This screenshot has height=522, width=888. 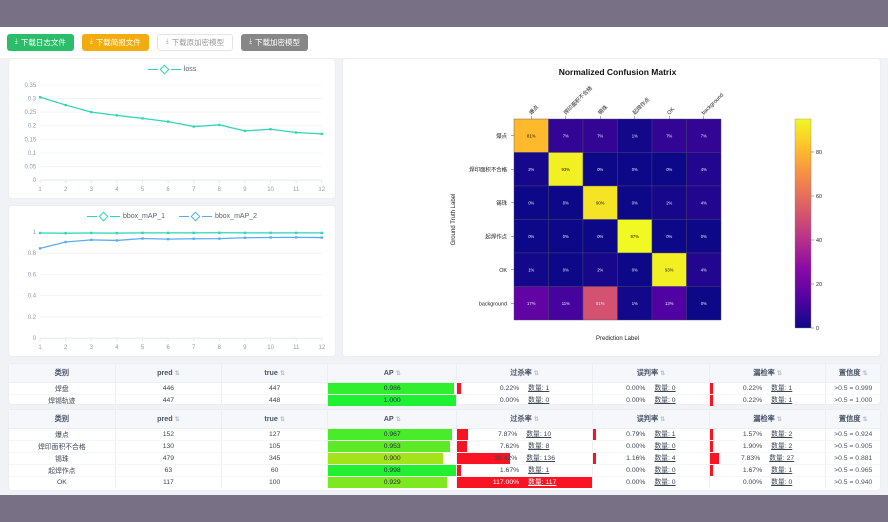 What do you see at coordinates (40, 42) in the screenshot?
I see `download-button-0: ⤓ 下载日志文件` at bounding box center [40, 42].